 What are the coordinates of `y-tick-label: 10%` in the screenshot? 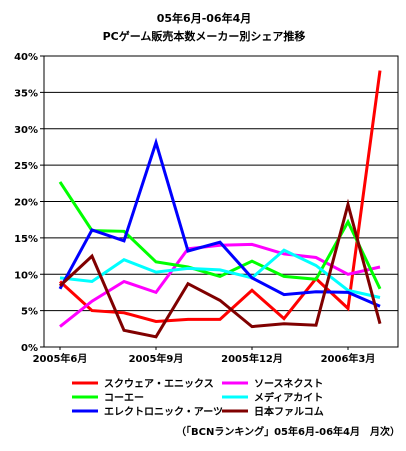 It's located at (26, 275).